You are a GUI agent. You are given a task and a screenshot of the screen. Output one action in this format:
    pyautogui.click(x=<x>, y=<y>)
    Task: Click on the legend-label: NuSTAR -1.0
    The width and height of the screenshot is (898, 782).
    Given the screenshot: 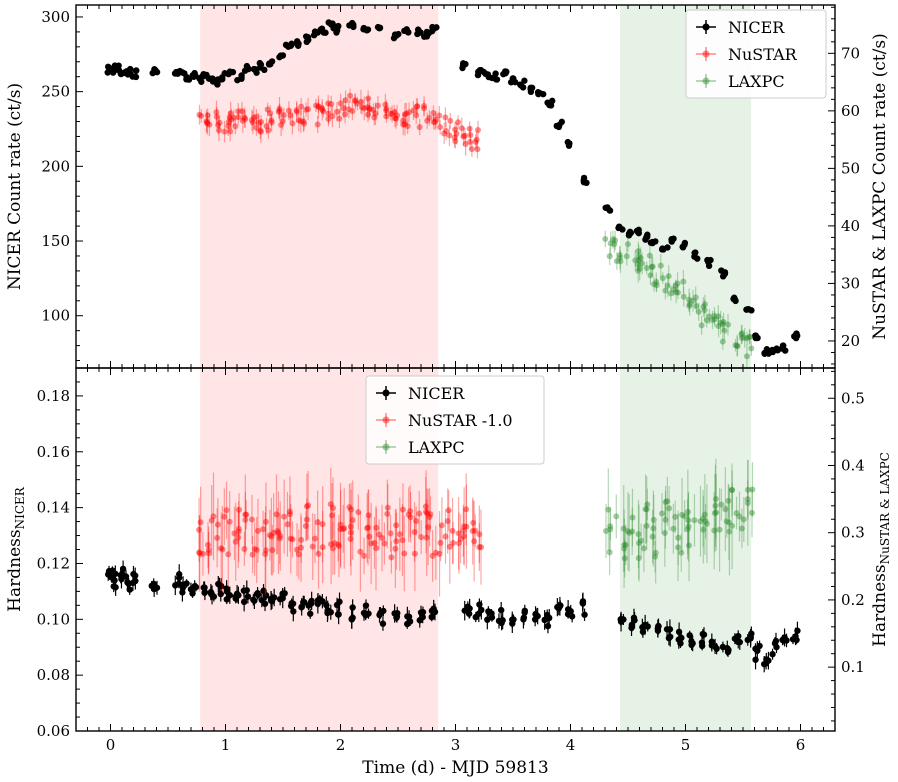 What is the action you would take?
    pyautogui.click(x=460, y=420)
    